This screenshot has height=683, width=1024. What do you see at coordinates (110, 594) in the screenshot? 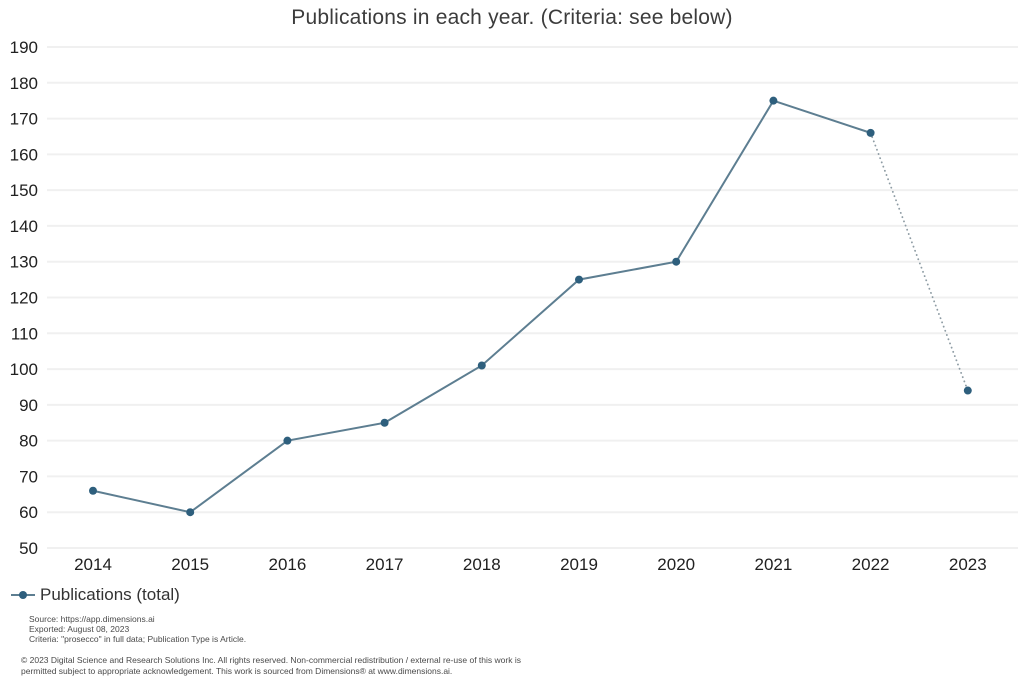
I see `legend-label: Publications (total)` at bounding box center [110, 594].